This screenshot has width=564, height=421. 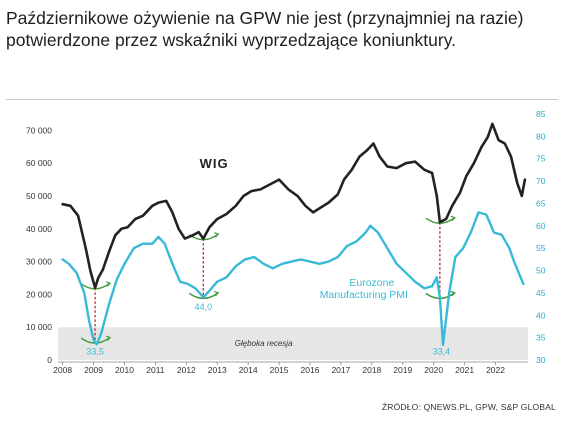 What do you see at coordinates (282, 99) in the screenshot?
I see `title-divider` at bounding box center [282, 99].